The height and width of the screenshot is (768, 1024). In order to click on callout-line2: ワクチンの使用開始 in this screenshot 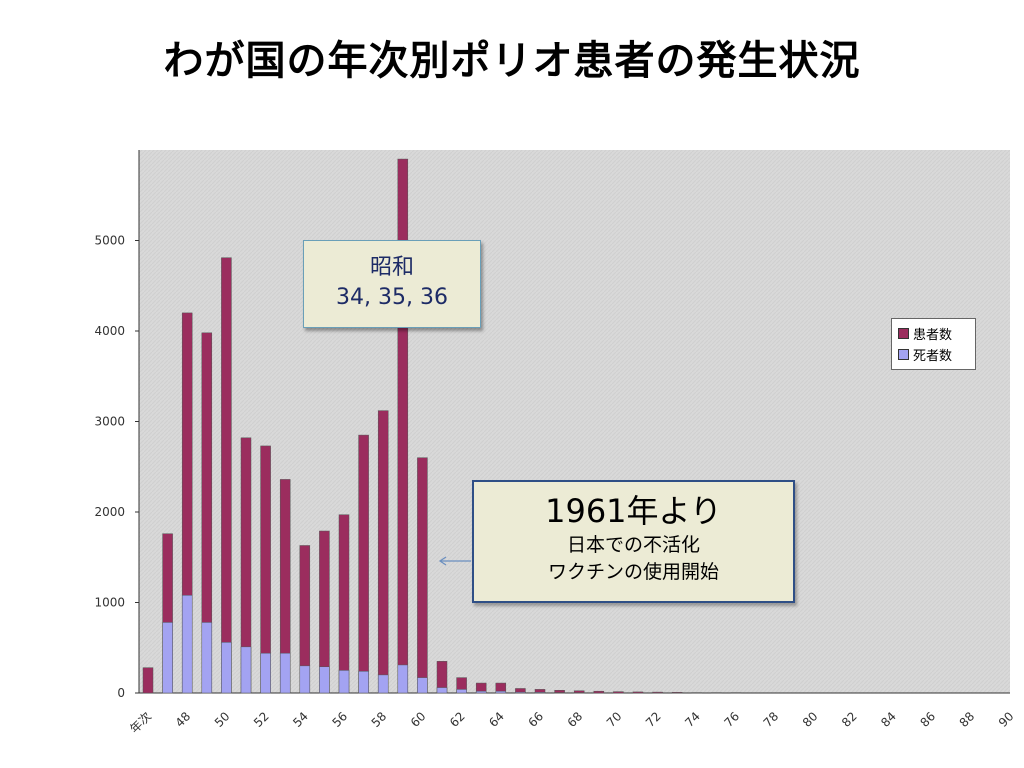, I will do `click(633, 572)`.